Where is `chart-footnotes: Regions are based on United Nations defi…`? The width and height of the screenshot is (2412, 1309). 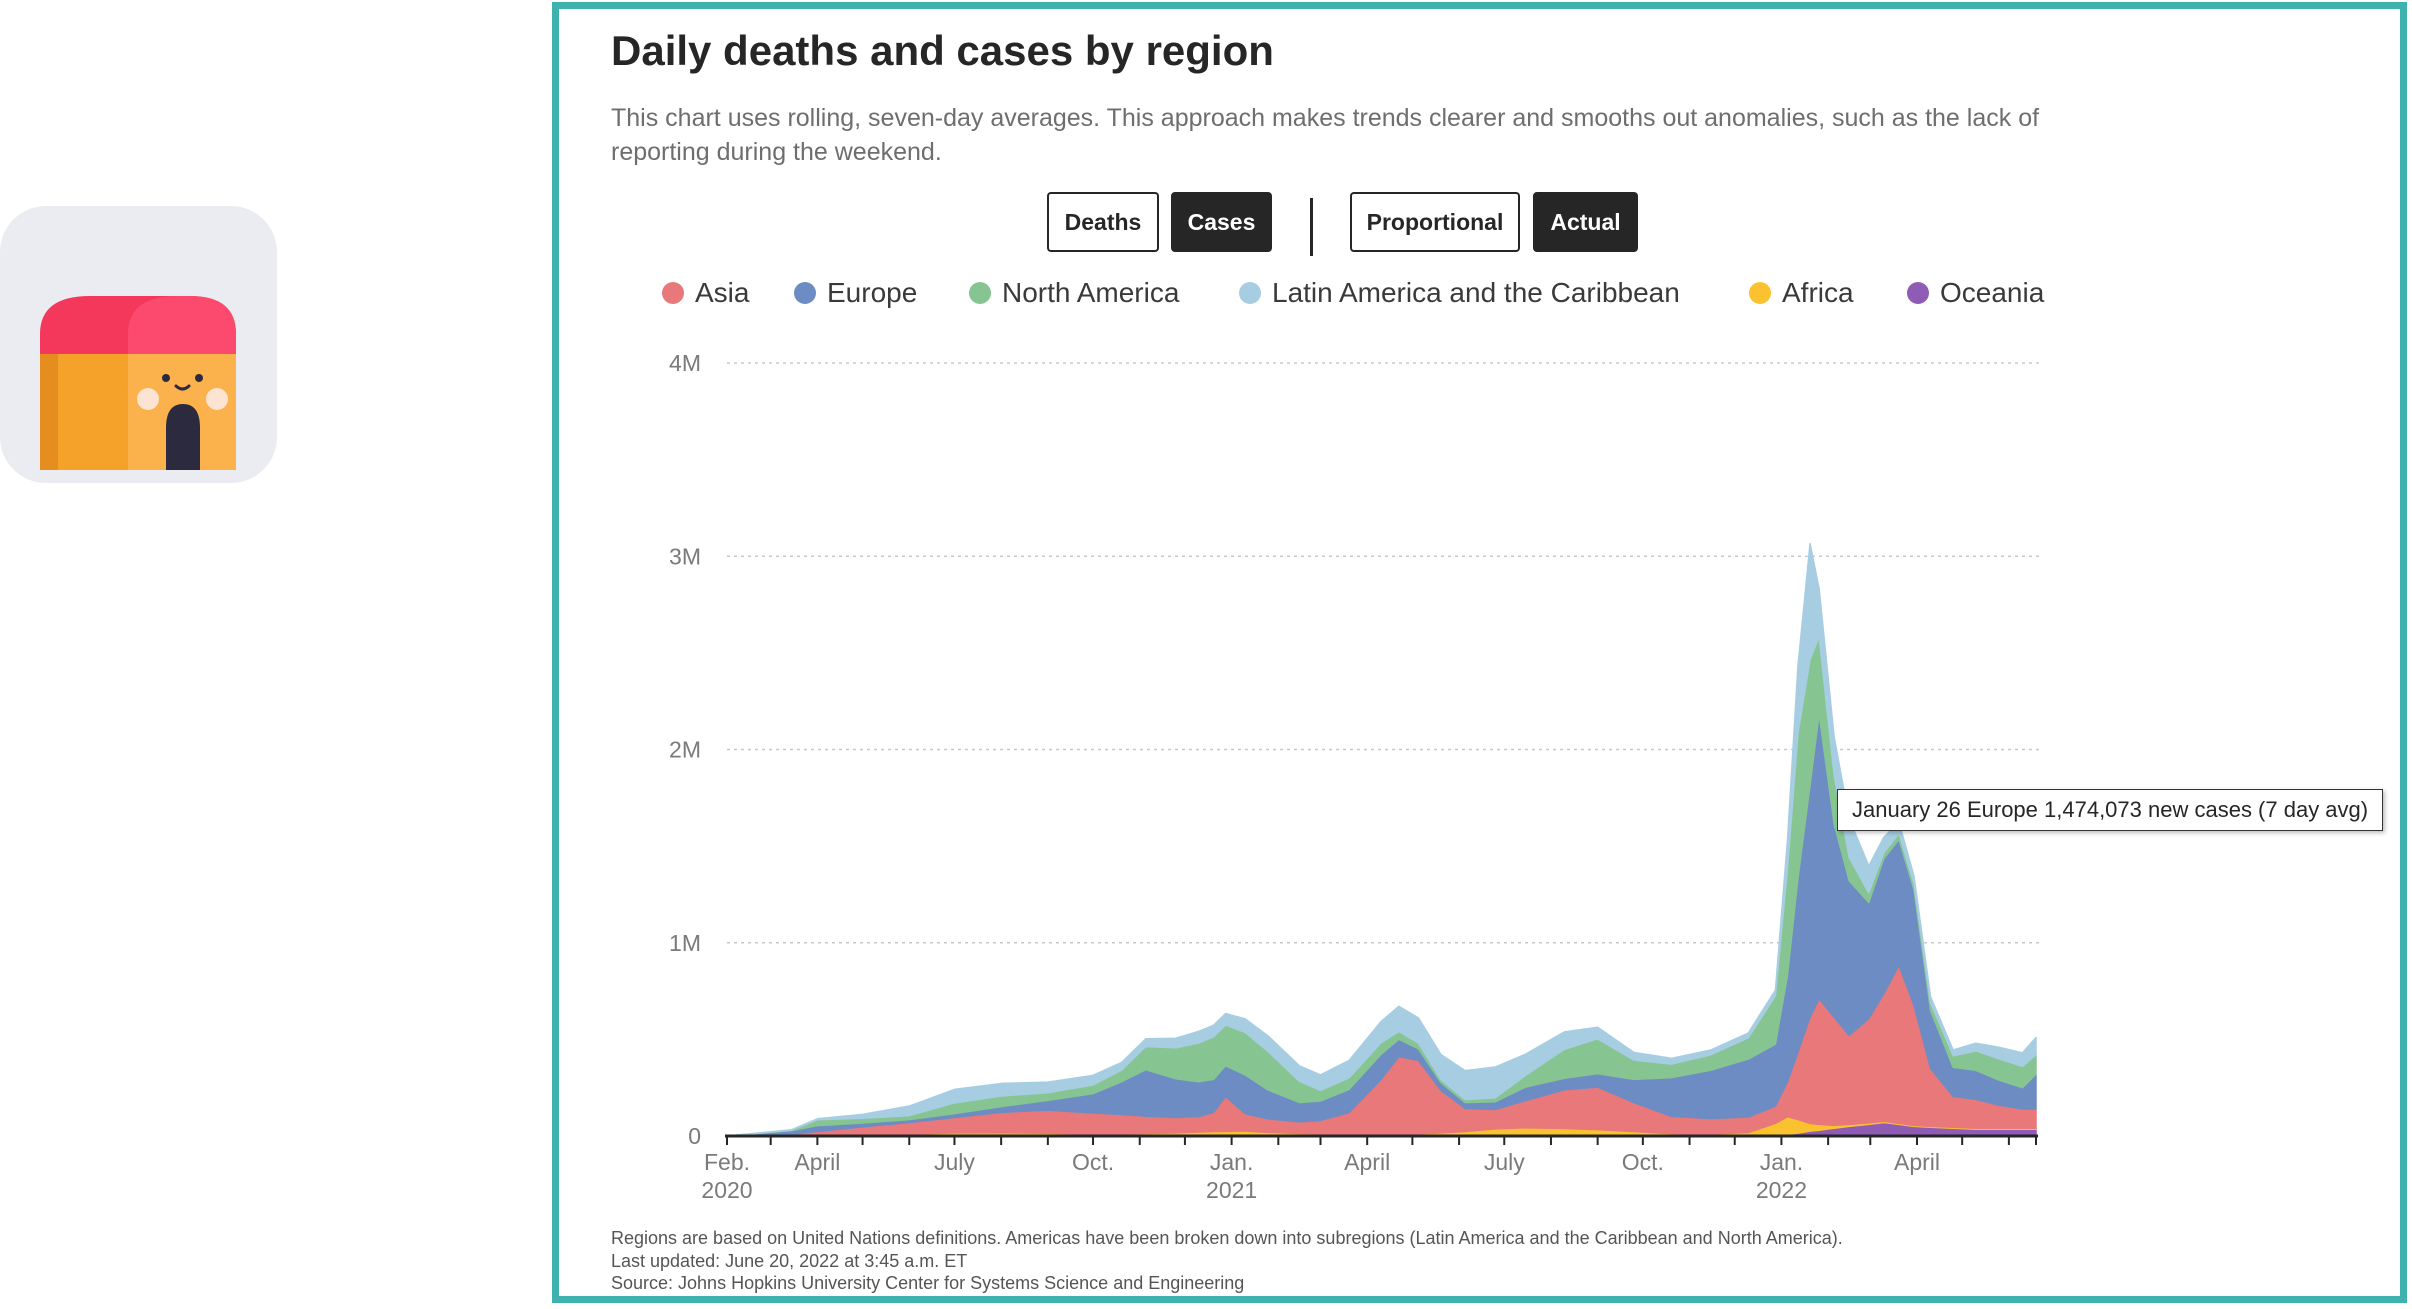 chart-footnotes: Regions are based on United Nations defi… is located at coordinates (1227, 1261).